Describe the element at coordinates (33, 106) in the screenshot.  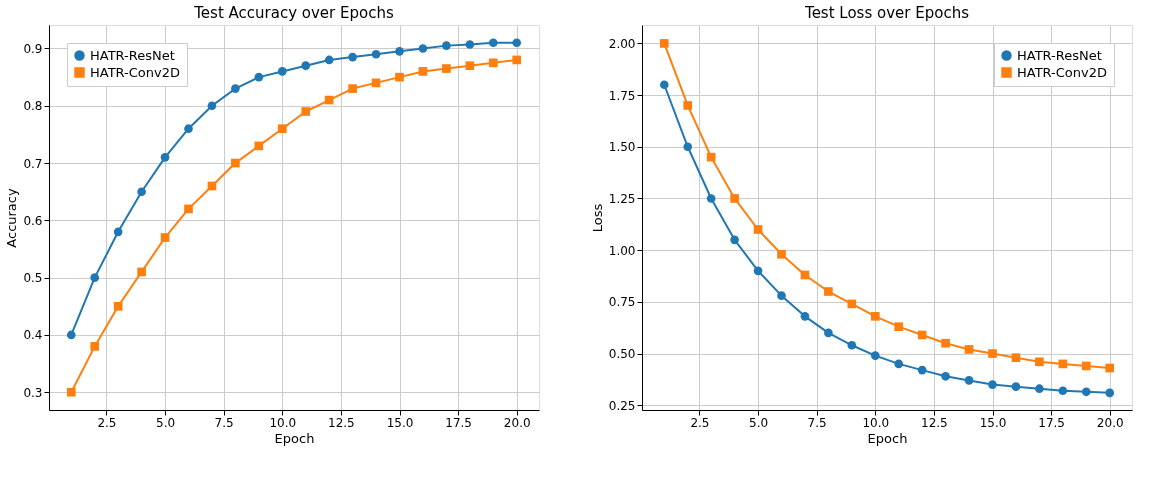
I see `y-tick-label: 0.8` at that location.